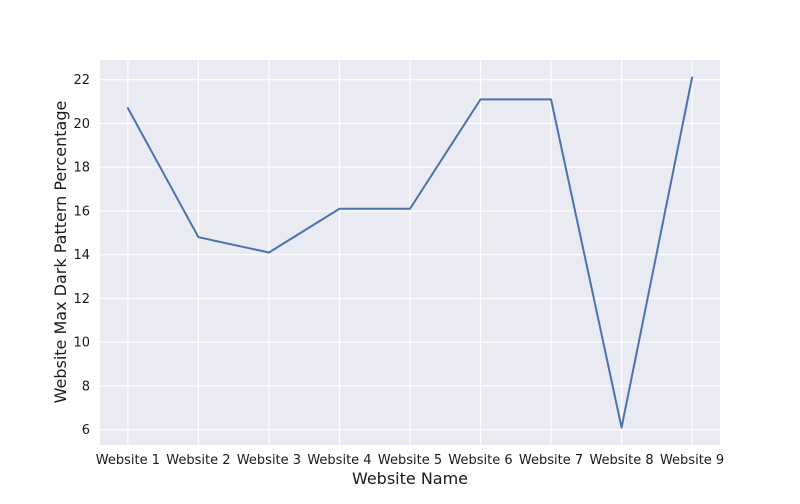 This screenshot has height=504, width=800. Describe the element at coordinates (339, 460) in the screenshot. I see `x-tick-label: Website 4` at that location.